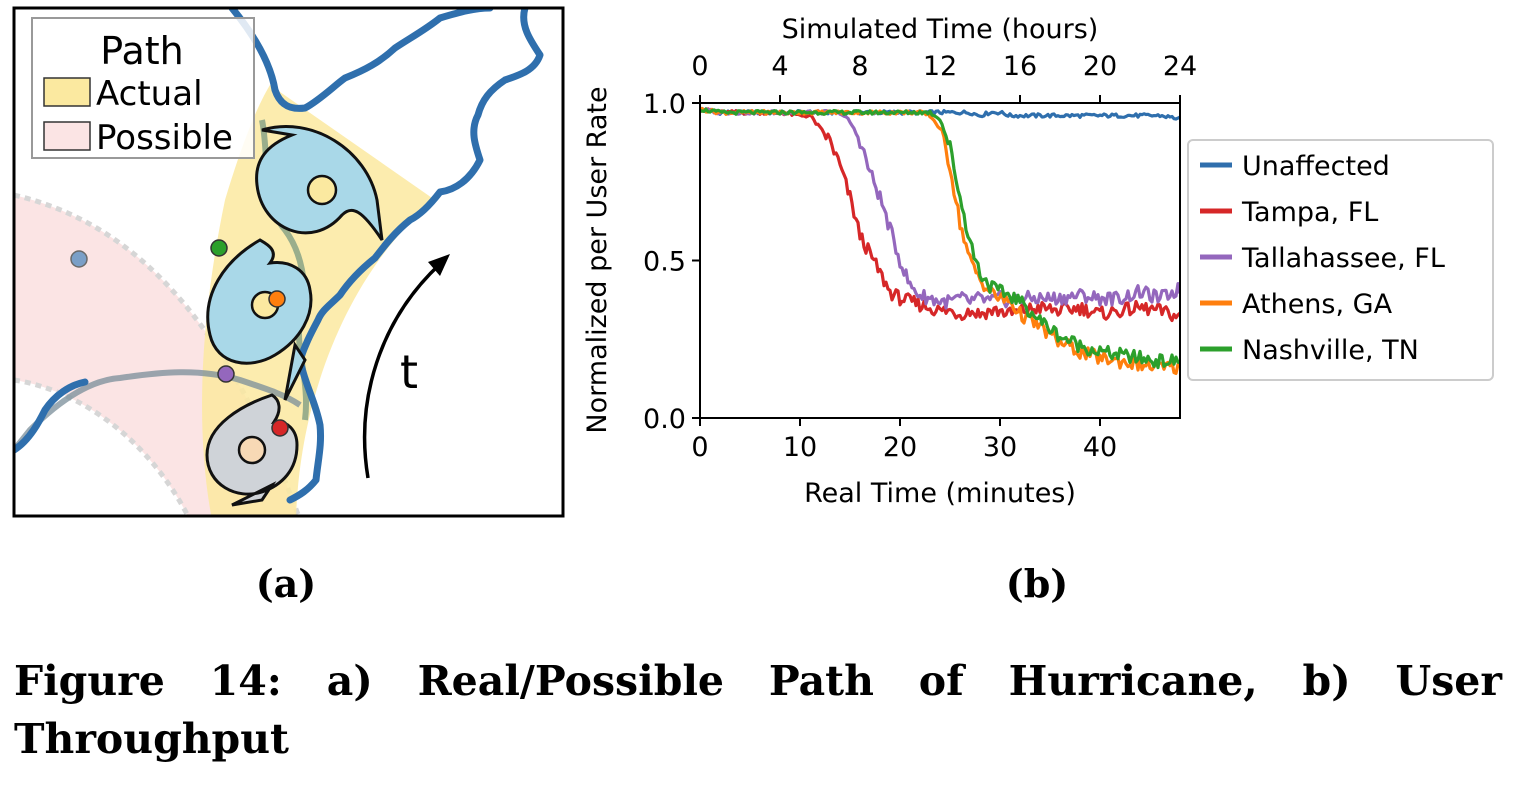  I want to click on legend-label-possible: Possible, so click(164, 138).